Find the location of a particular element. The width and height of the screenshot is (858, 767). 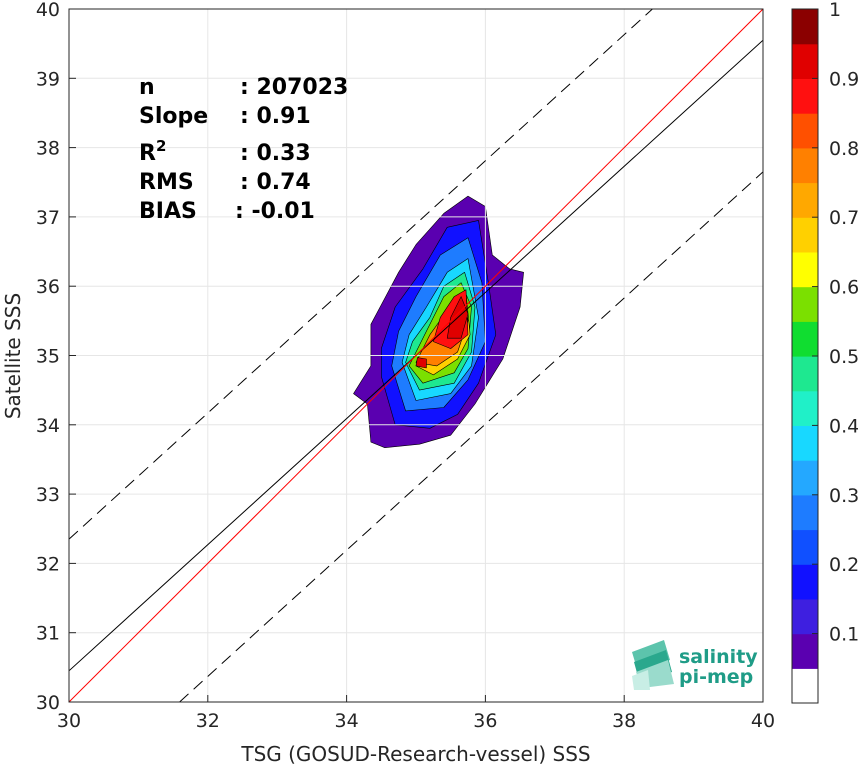

stat-value: : 207023 is located at coordinates (294, 87).